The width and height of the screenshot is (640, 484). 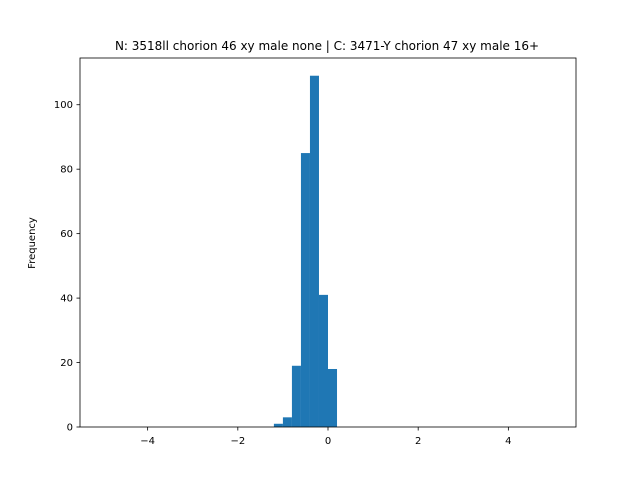 I want to click on bars-group, so click(x=305, y=251).